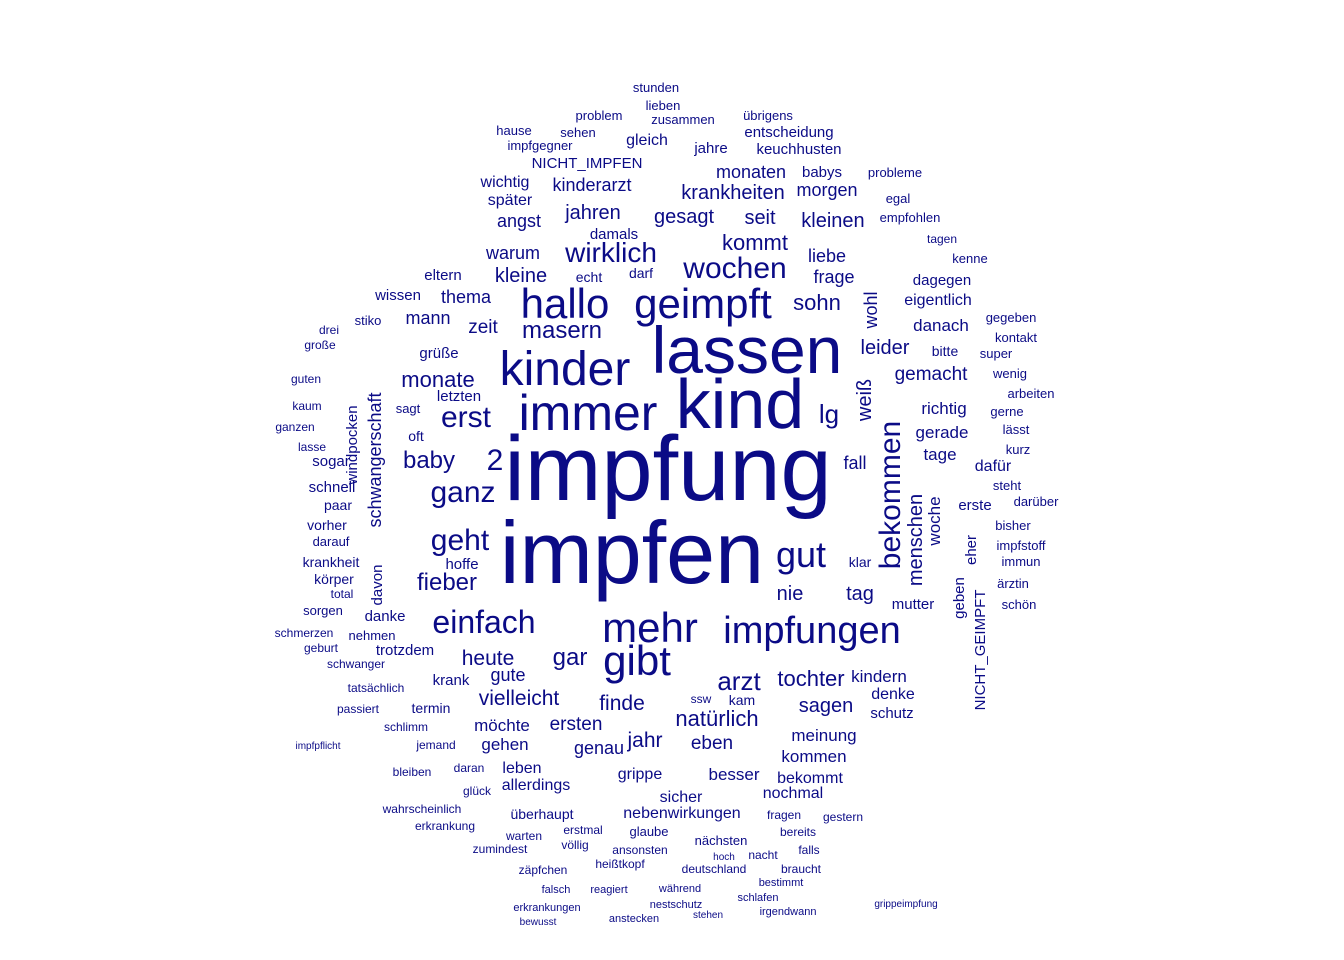 This screenshot has height=960, width=1344. Describe the element at coordinates (614, 234) in the screenshot. I see `cloud-word: damals` at that location.